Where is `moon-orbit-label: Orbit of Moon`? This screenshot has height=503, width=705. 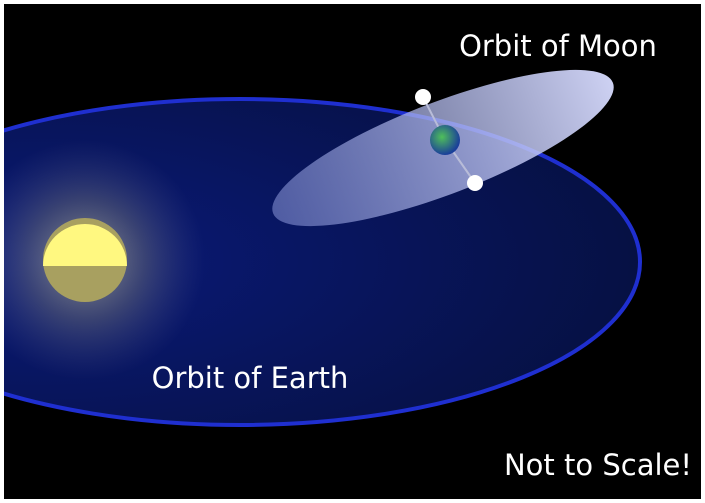
moon-orbit-label: Orbit of Moon is located at coordinates (558, 46).